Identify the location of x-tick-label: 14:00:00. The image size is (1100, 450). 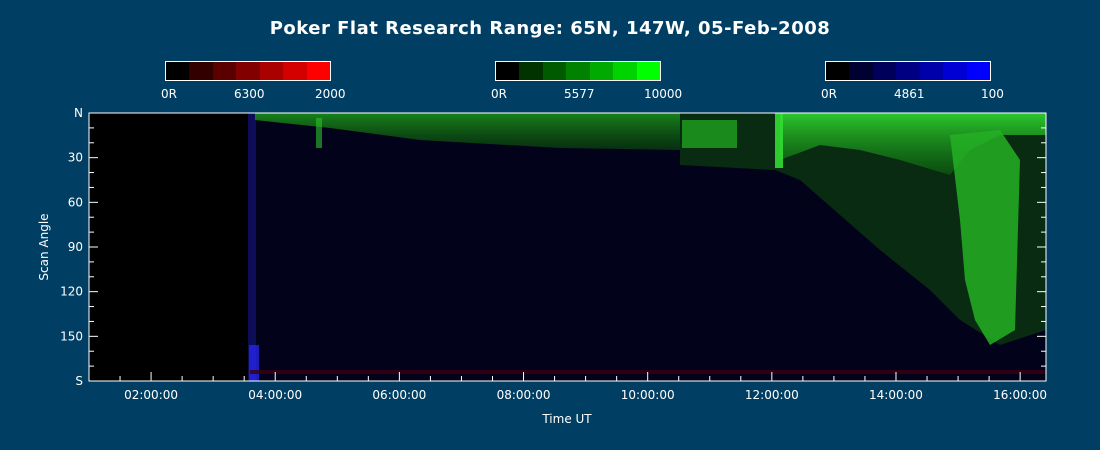
(896, 395).